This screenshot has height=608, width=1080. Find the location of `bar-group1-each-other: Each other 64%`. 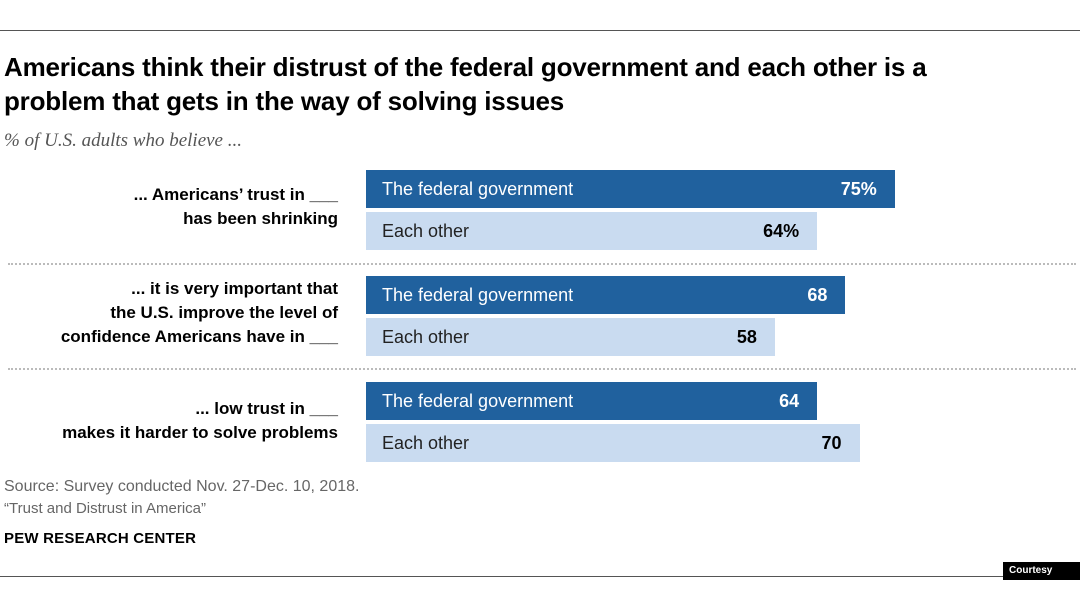

bar-group1-each-other: Each other 64% is located at coordinates (592, 231).